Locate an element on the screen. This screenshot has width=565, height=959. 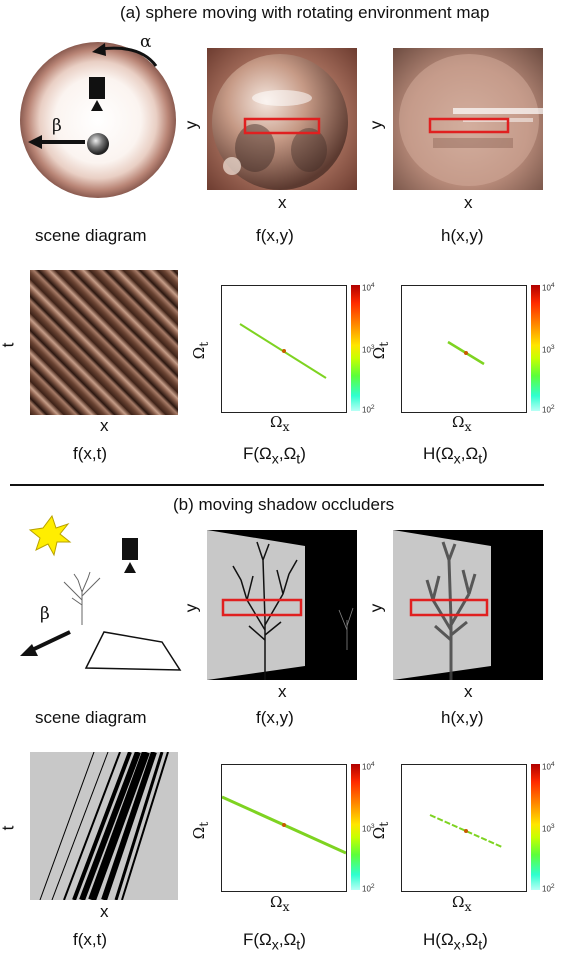
spectrum-plot-H-a is located at coordinates (464, 349).